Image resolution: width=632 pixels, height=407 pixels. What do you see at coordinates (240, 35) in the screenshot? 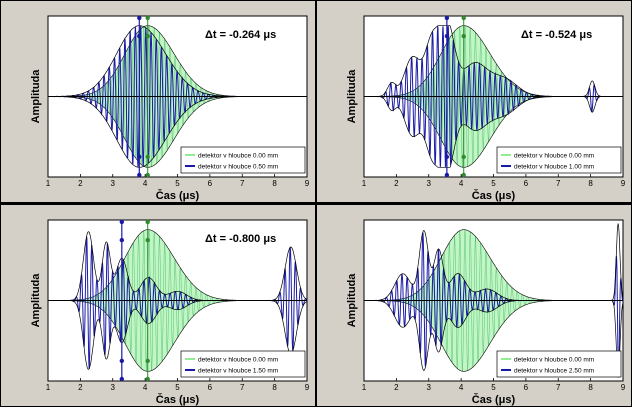
I see `delta-t-label: Δt = -0.264 μs` at bounding box center [240, 35].